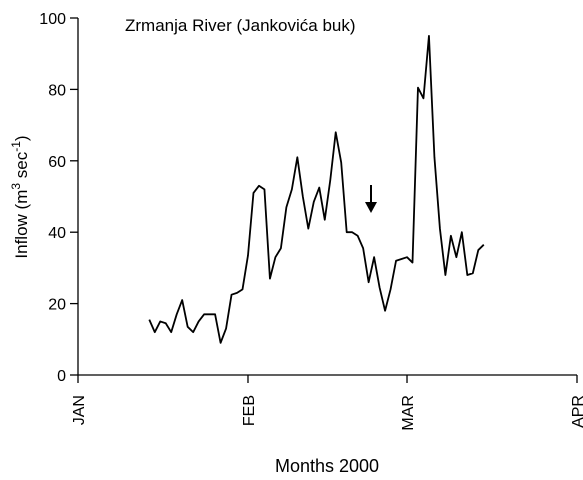 The image size is (583, 480). What do you see at coordinates (61, 376) in the screenshot?
I see `y-tick-label: 0` at bounding box center [61, 376].